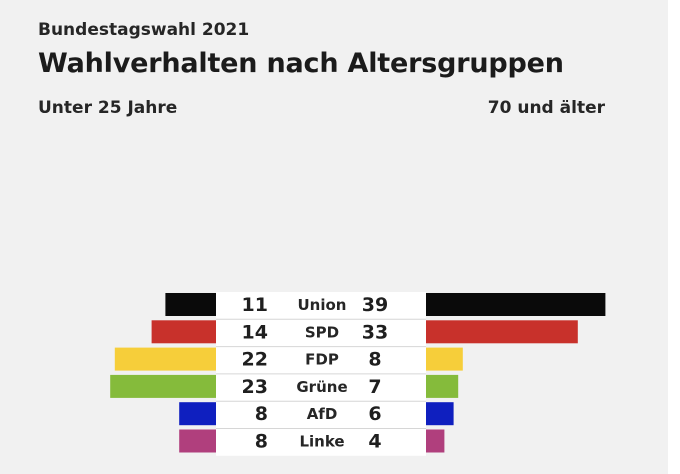 This screenshot has height=474, width=680. Describe the element at coordinates (435, 441) in the screenshot. I see `bar-right-linke` at that location.